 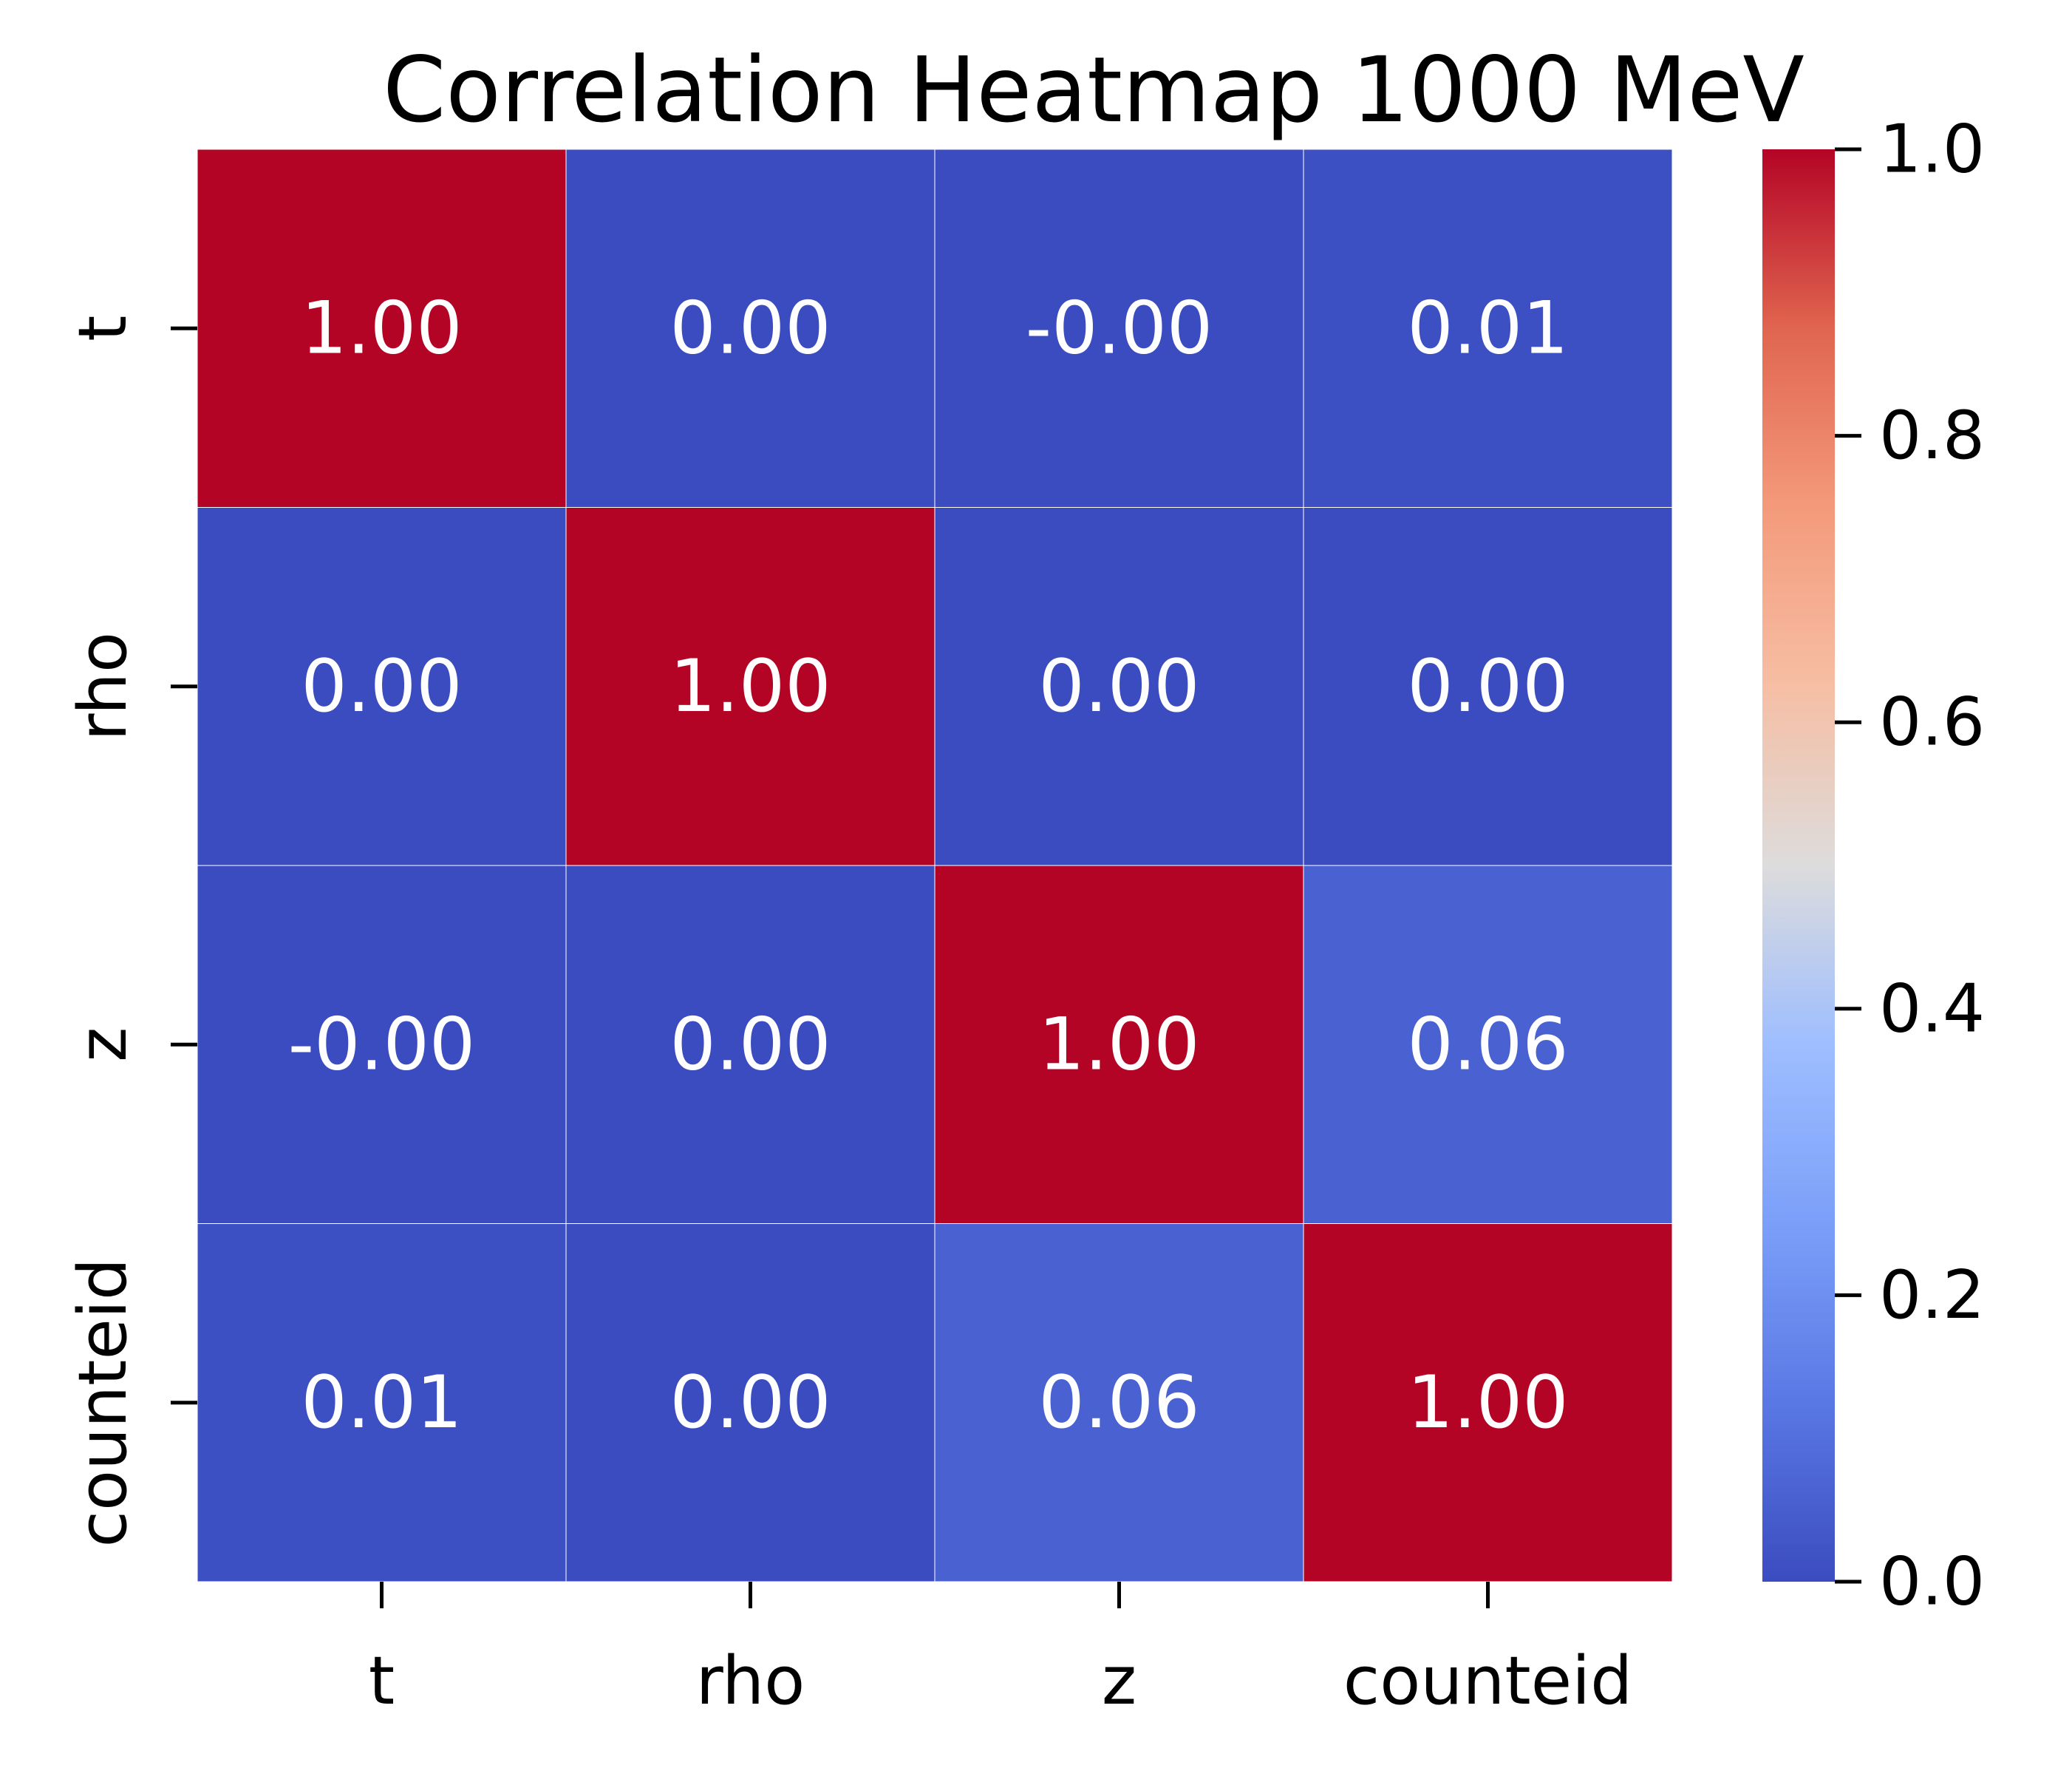 I want to click on x-axis: t rho z counteid, so click(x=1001, y=1651).